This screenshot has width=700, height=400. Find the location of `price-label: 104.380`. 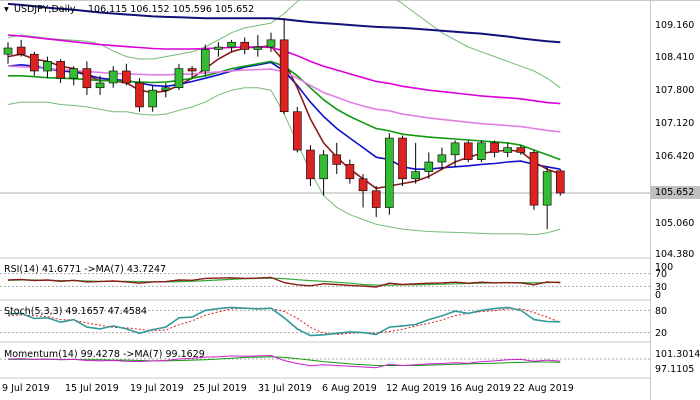

price-label: 104.380 is located at coordinates (675, 254).